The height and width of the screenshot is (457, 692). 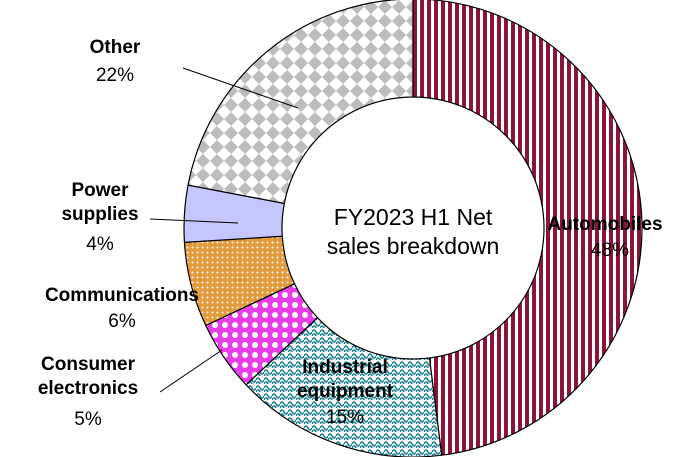 I want to click on value-label: 4%, so click(x=100, y=244).